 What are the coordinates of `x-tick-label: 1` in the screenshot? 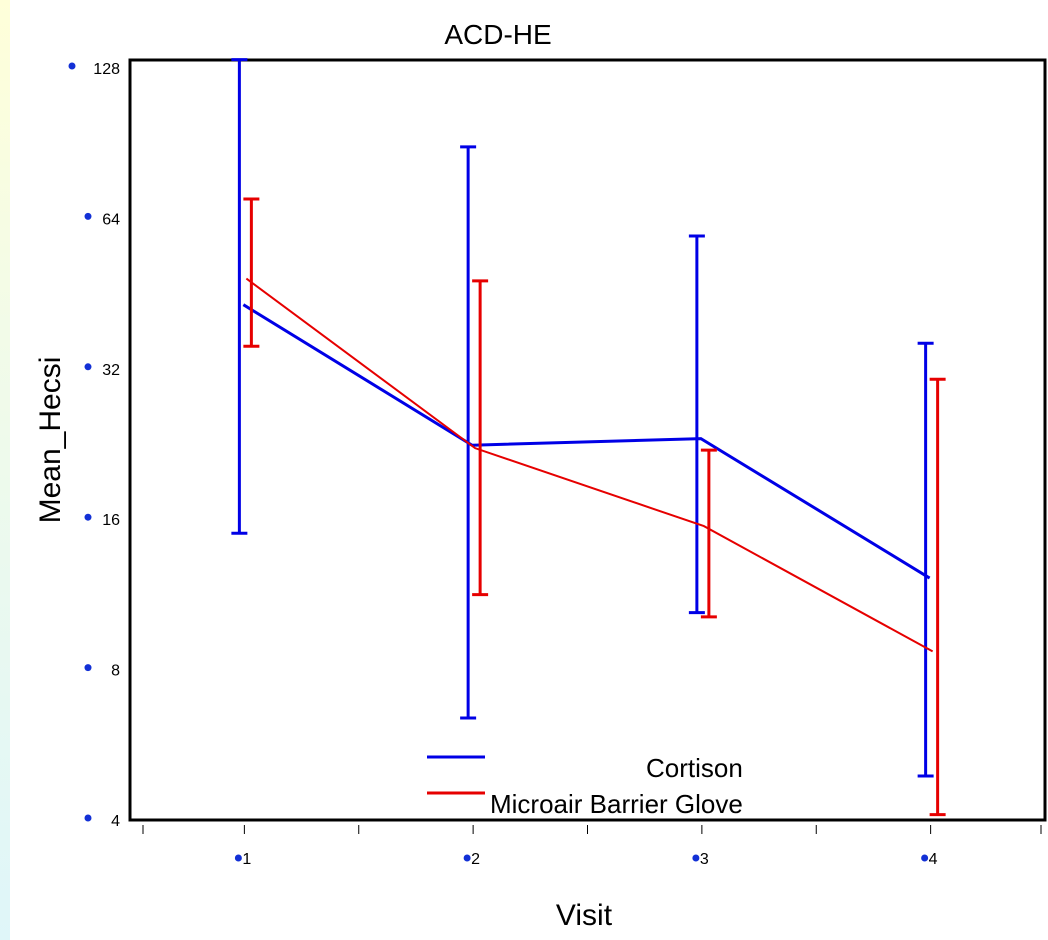 It's located at (246, 859).